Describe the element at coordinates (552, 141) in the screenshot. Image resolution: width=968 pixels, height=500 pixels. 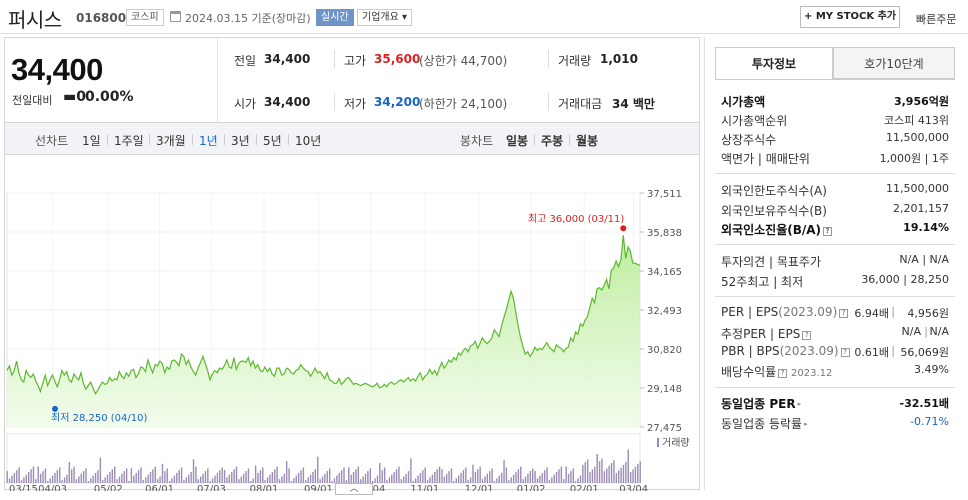
I see `tab-weekly-candle: 주봉` at that location.